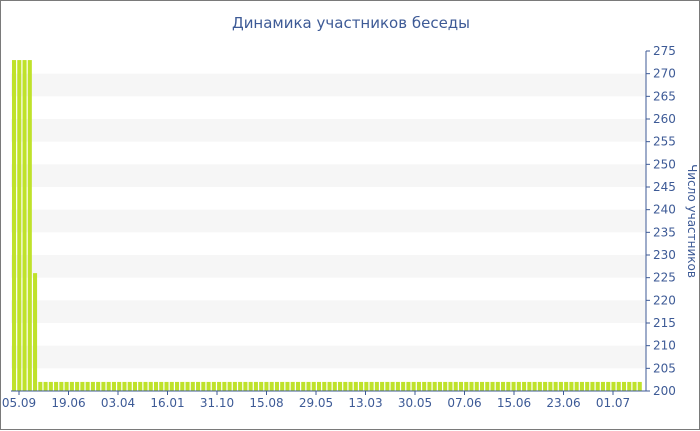 The width and height of the screenshot is (700, 431). I want to click on y-tick-label: 260, so click(664, 119).